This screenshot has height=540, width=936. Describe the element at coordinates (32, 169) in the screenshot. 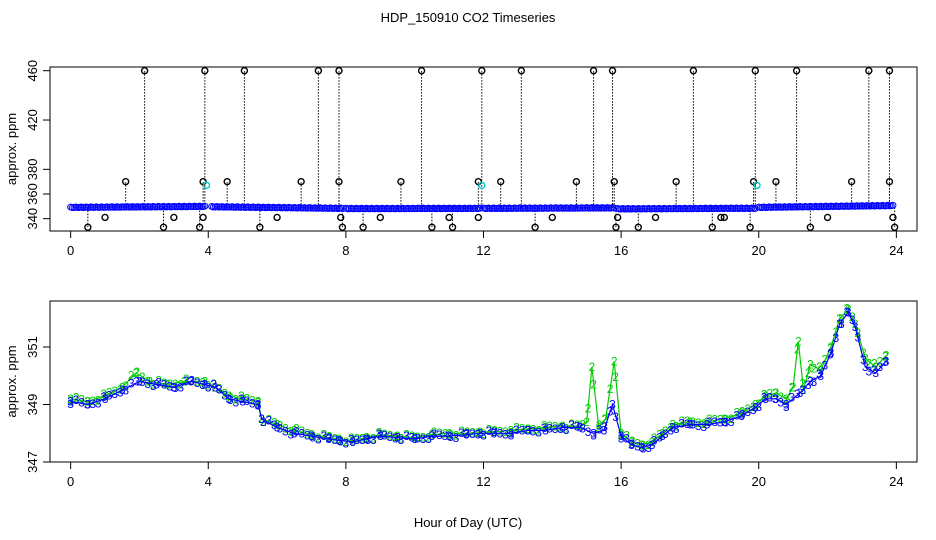

I see `top-y-tick-label: 380` at that location.